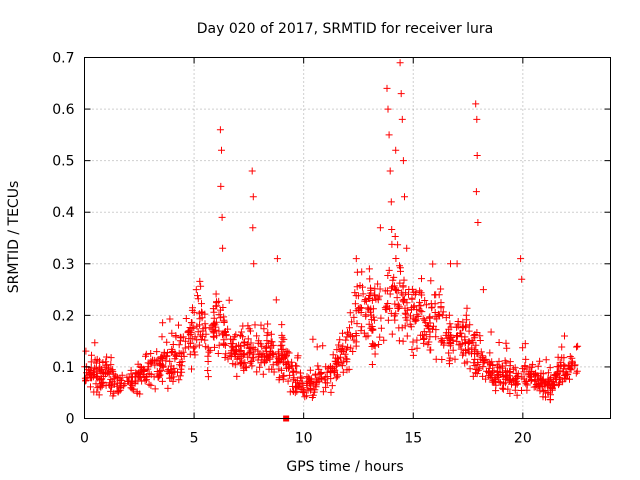 The image size is (640, 480). Describe the element at coordinates (413, 439) in the screenshot. I see `x-tick-label: 15` at that location.